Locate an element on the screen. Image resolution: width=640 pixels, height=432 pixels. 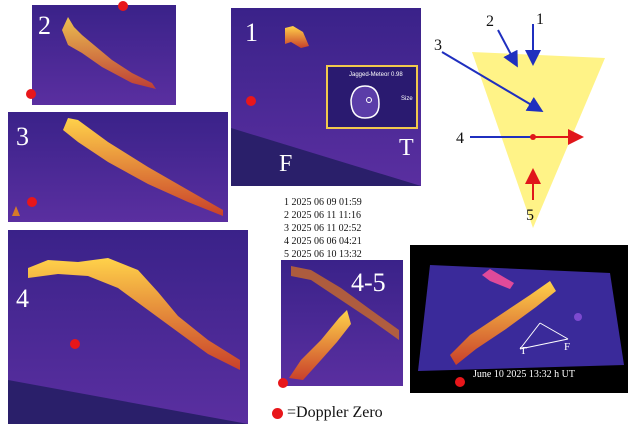
legend: =Doppler Zero is located at coordinates (327, 413).